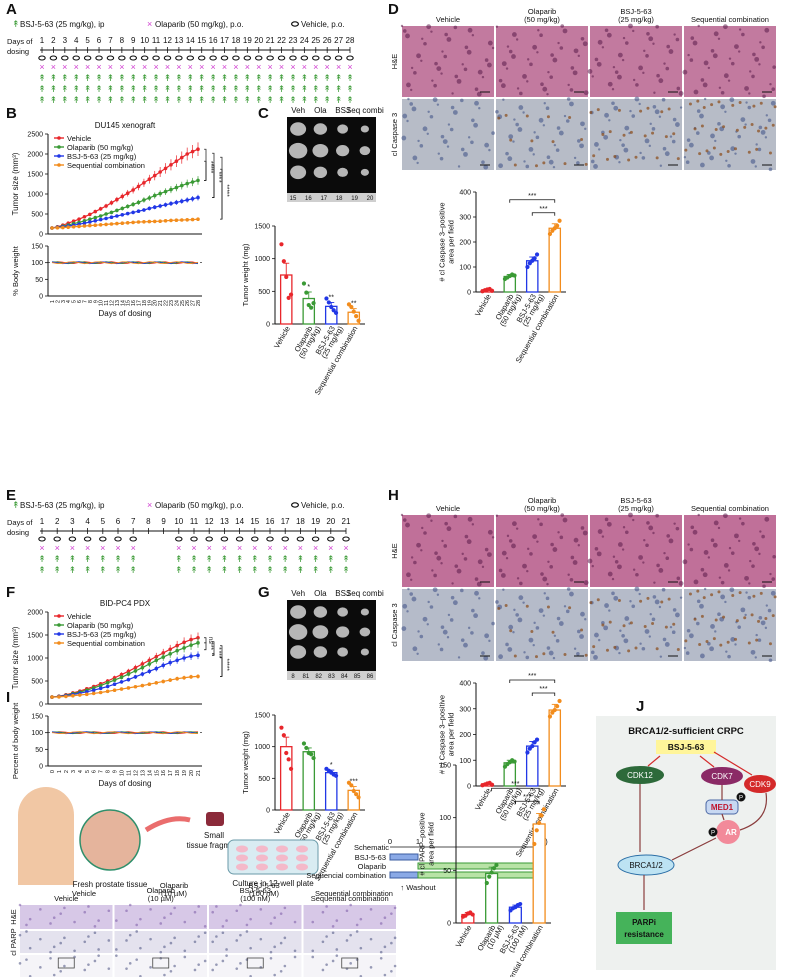  Describe the element at coordinates (273, 857) in the screenshot. I see `well-plate-illustration` at that location.